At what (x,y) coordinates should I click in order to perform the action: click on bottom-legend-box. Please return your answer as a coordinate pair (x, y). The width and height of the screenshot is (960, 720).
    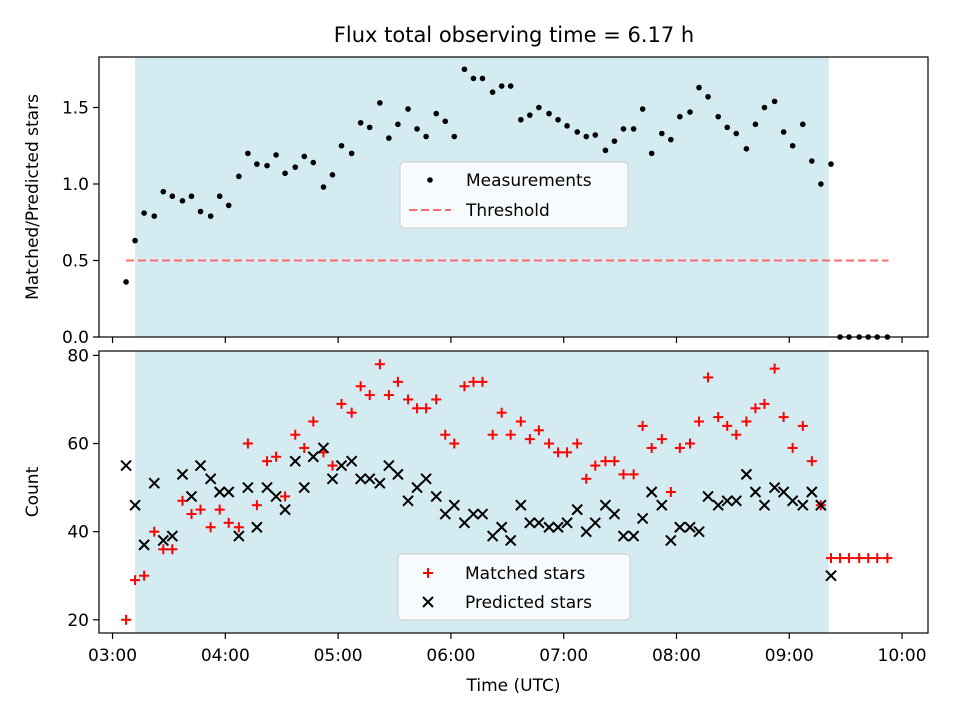
    Looking at the image, I should click on (514, 587).